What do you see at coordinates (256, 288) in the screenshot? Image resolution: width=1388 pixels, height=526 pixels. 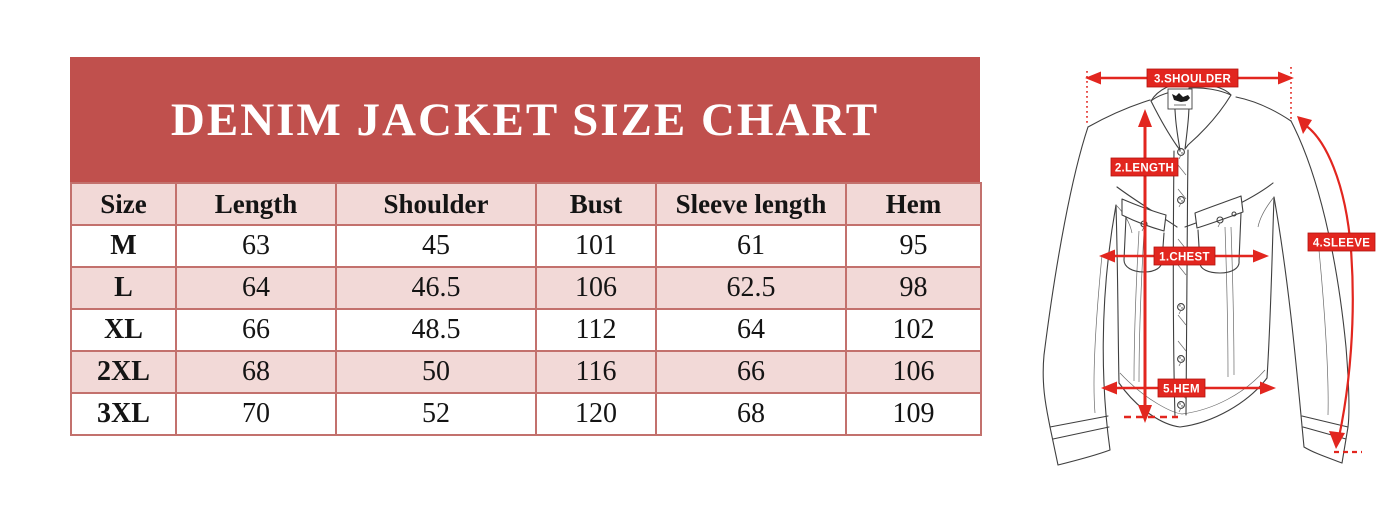 I see `length-cell: 64` at bounding box center [256, 288].